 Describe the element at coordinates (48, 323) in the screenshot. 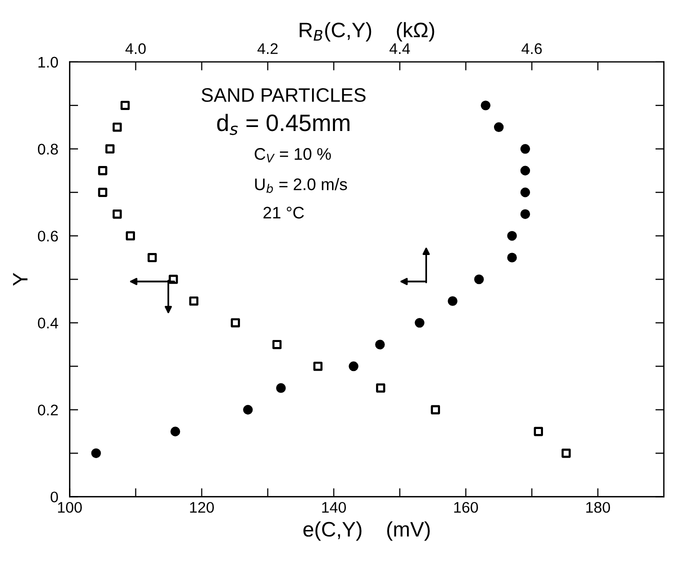

I see `y-tick-label: 0.4` at that location.